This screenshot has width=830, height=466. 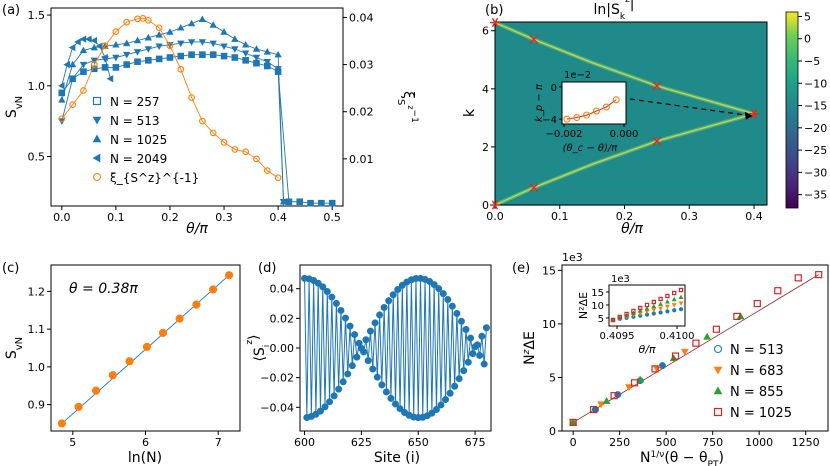 What do you see at coordinates (690, 216) in the screenshot?
I see `panel-b-xtick-label: 0.3` at bounding box center [690, 216].